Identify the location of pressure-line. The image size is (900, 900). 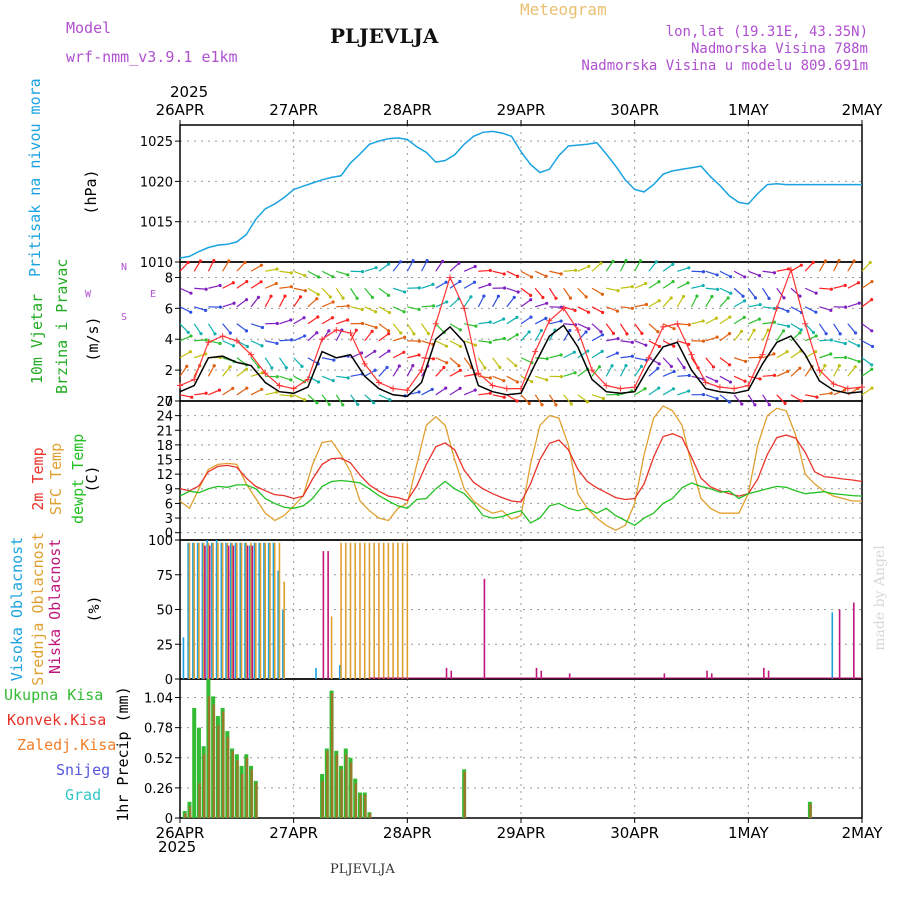
(520, 194).